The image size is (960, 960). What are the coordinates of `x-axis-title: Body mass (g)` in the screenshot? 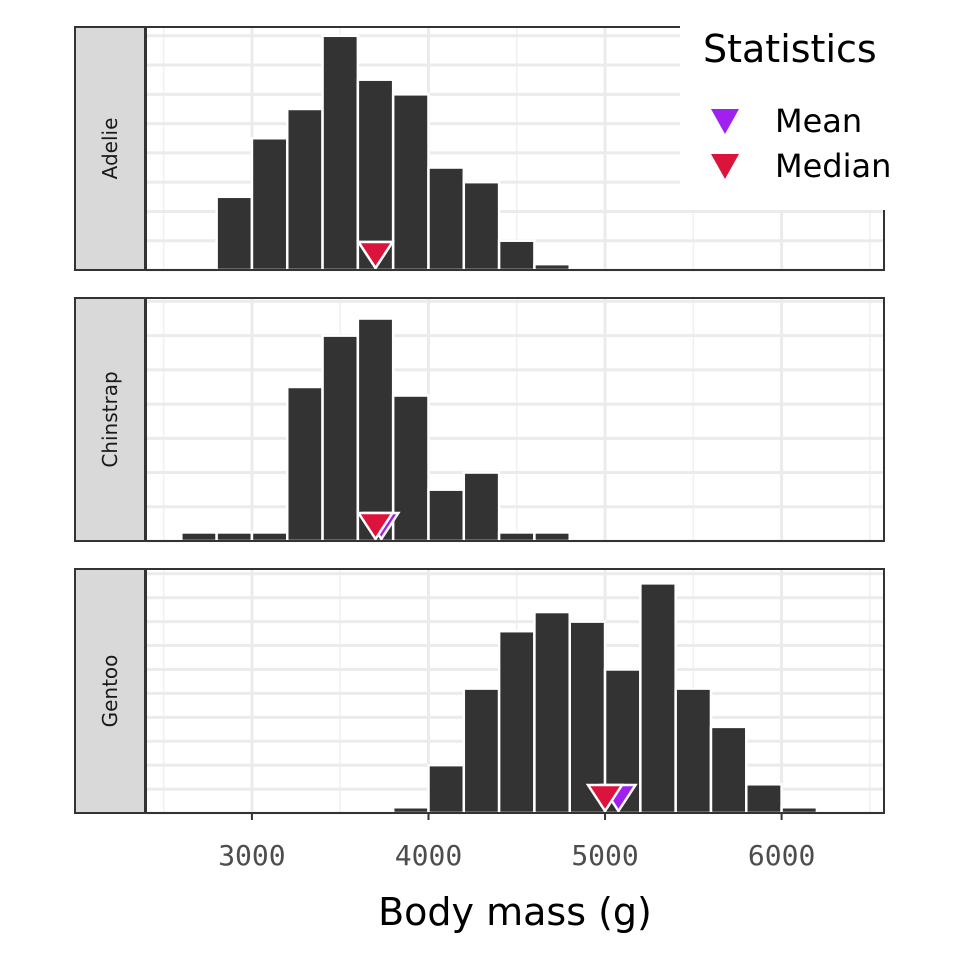 It's located at (515, 912).